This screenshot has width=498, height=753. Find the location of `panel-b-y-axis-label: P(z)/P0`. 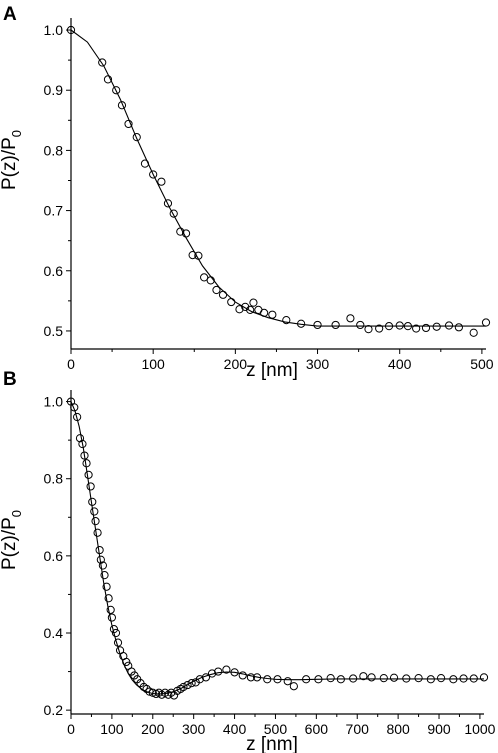

panel-b-y-axis-label: P(z)/P0 is located at coordinates (12, 540).